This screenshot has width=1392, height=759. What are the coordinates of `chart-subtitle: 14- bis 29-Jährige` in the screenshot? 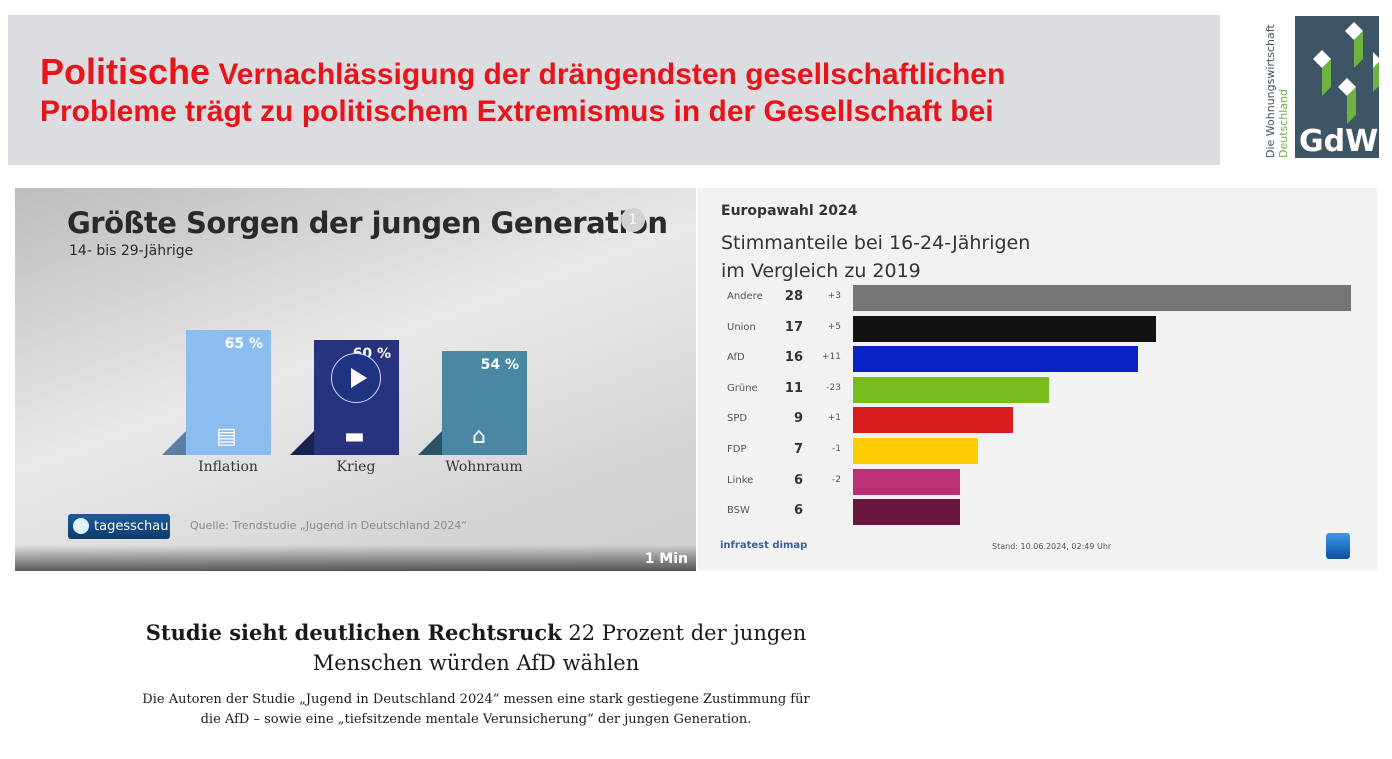 It's located at (131, 251).